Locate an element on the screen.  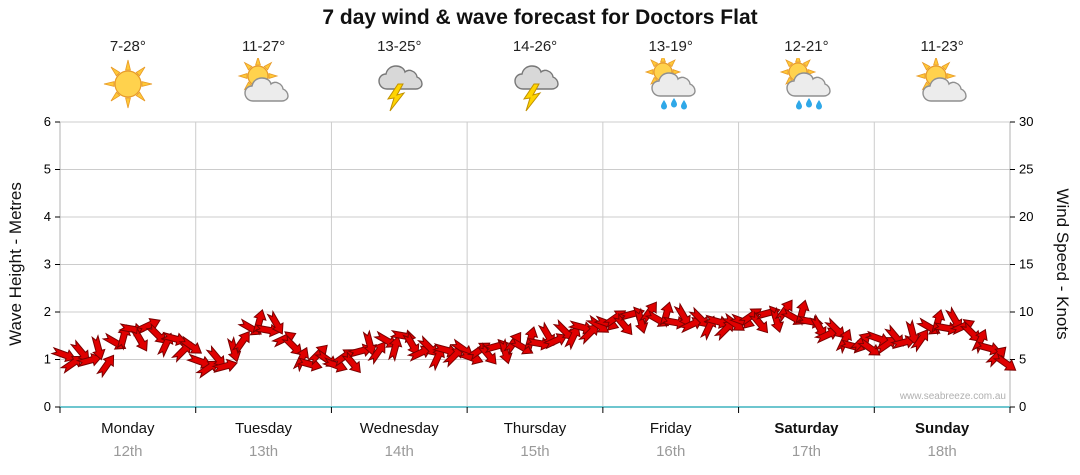
day-temperature: 11-27° is located at coordinates (263, 46).